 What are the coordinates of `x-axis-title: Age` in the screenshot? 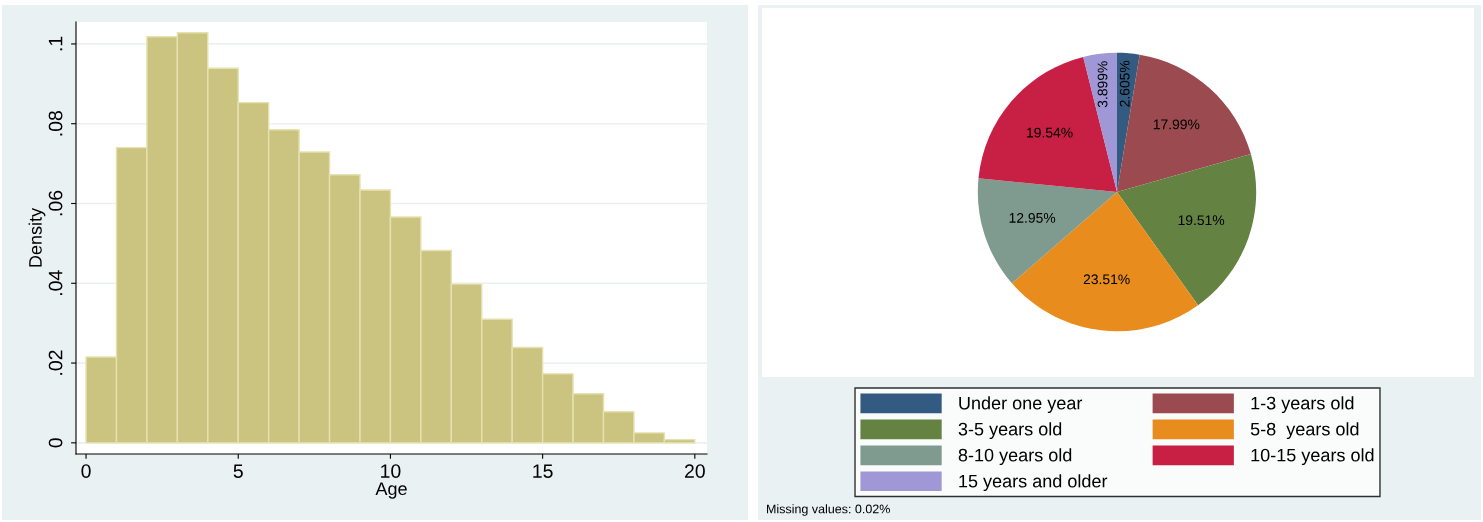 It's located at (391, 490).